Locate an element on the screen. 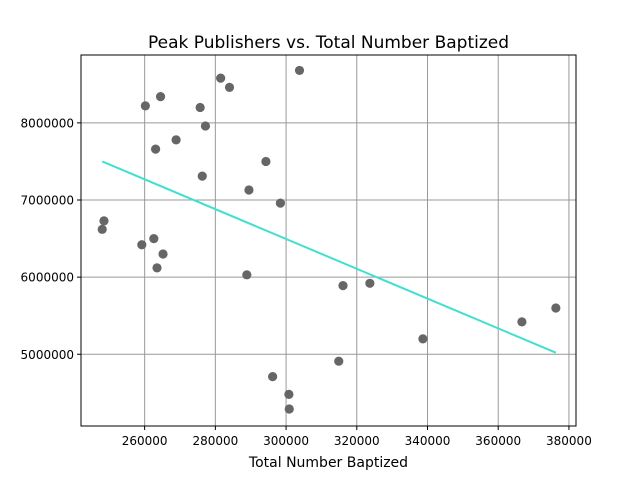 The height and width of the screenshot is (484, 640). x-tick-label: 260000 is located at coordinates (145, 441).